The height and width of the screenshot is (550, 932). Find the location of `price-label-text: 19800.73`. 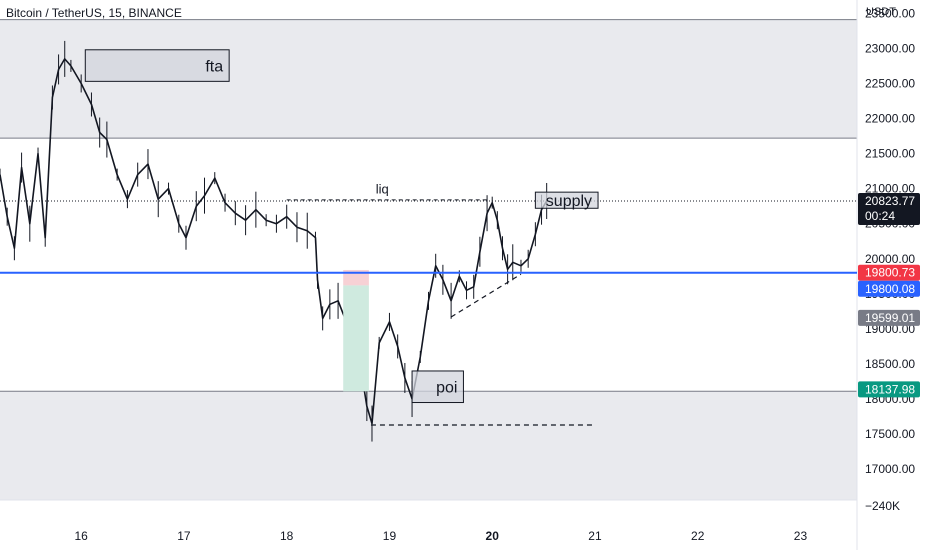

price-label-text: 19800.73 is located at coordinates (890, 273).